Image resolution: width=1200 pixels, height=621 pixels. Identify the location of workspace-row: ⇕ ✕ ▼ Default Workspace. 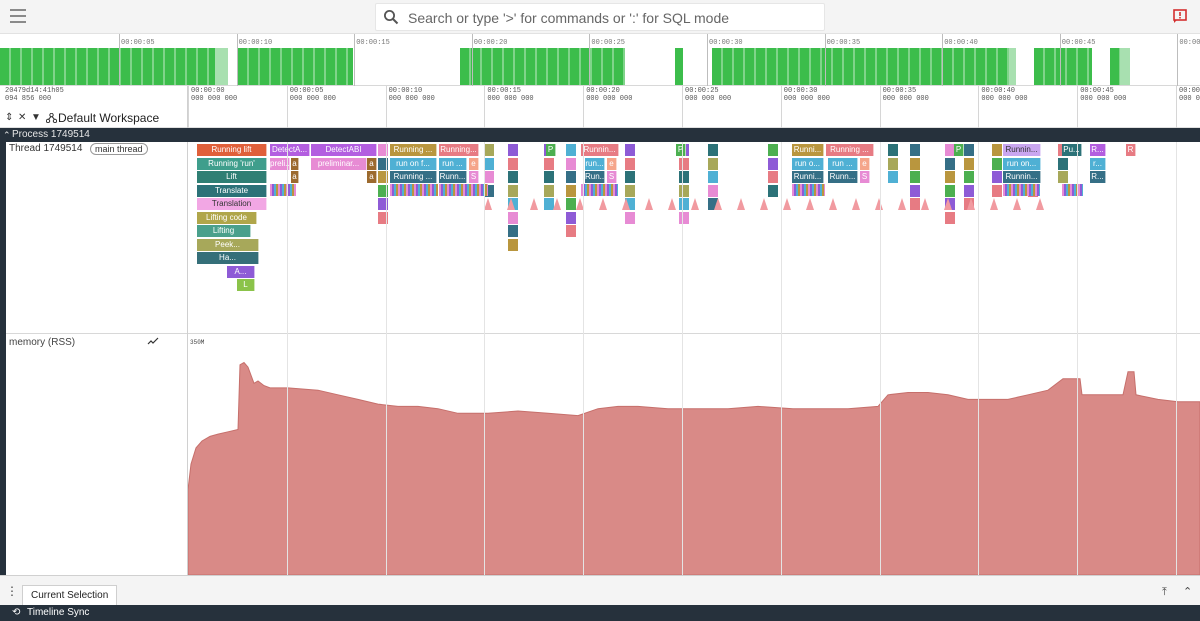
(94, 118).